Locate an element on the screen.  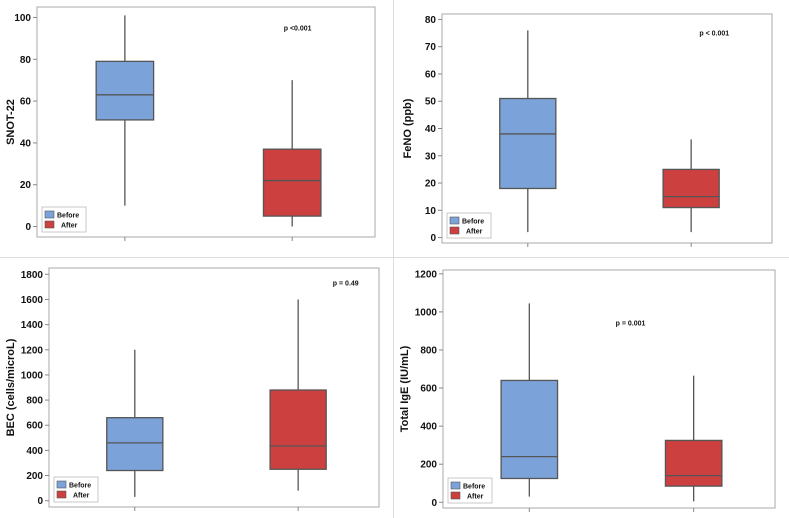
y-tick-label: 30 is located at coordinates (431, 156).